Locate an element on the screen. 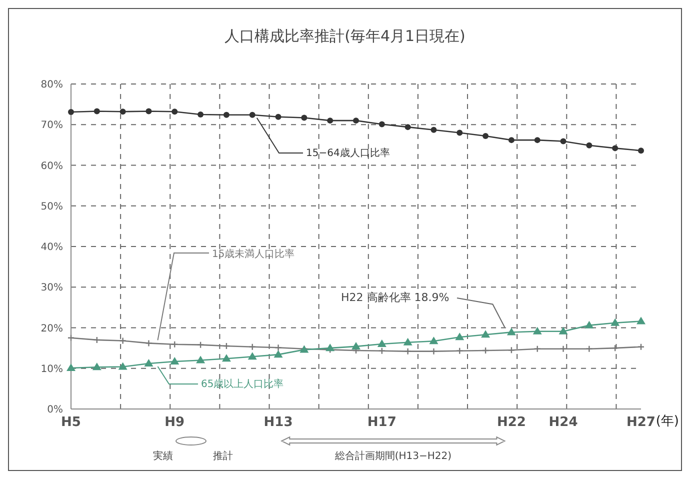 This screenshot has height=477, width=688. y-tick-label: 40% is located at coordinates (51, 248).